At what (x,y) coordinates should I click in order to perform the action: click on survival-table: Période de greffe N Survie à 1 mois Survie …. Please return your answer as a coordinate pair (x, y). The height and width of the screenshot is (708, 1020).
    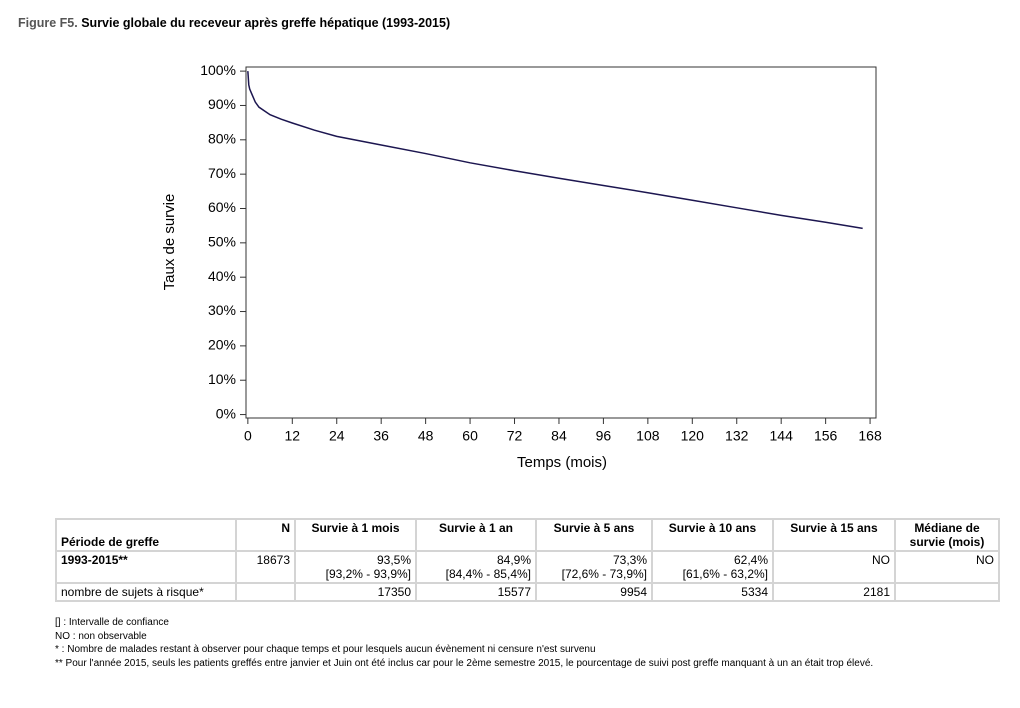
    Looking at the image, I should click on (527, 560).